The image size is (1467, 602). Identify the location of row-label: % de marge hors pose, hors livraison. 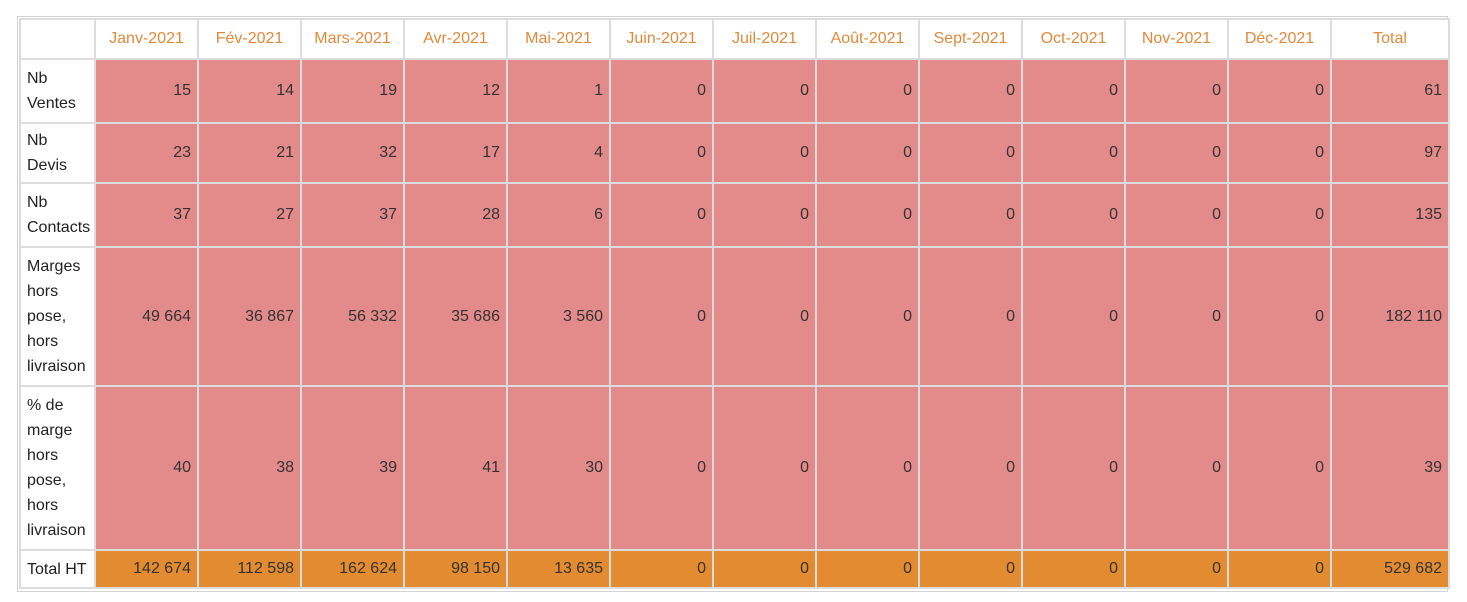
(57, 468).